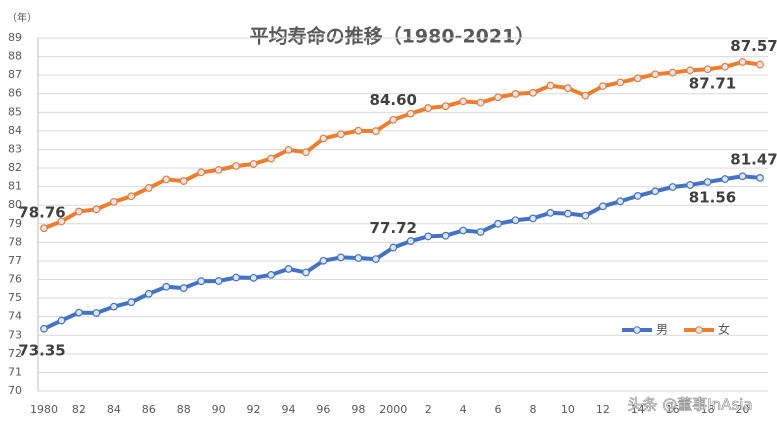 The width and height of the screenshot is (777, 425). I want to click on y-tick-label: 78, so click(15, 241).